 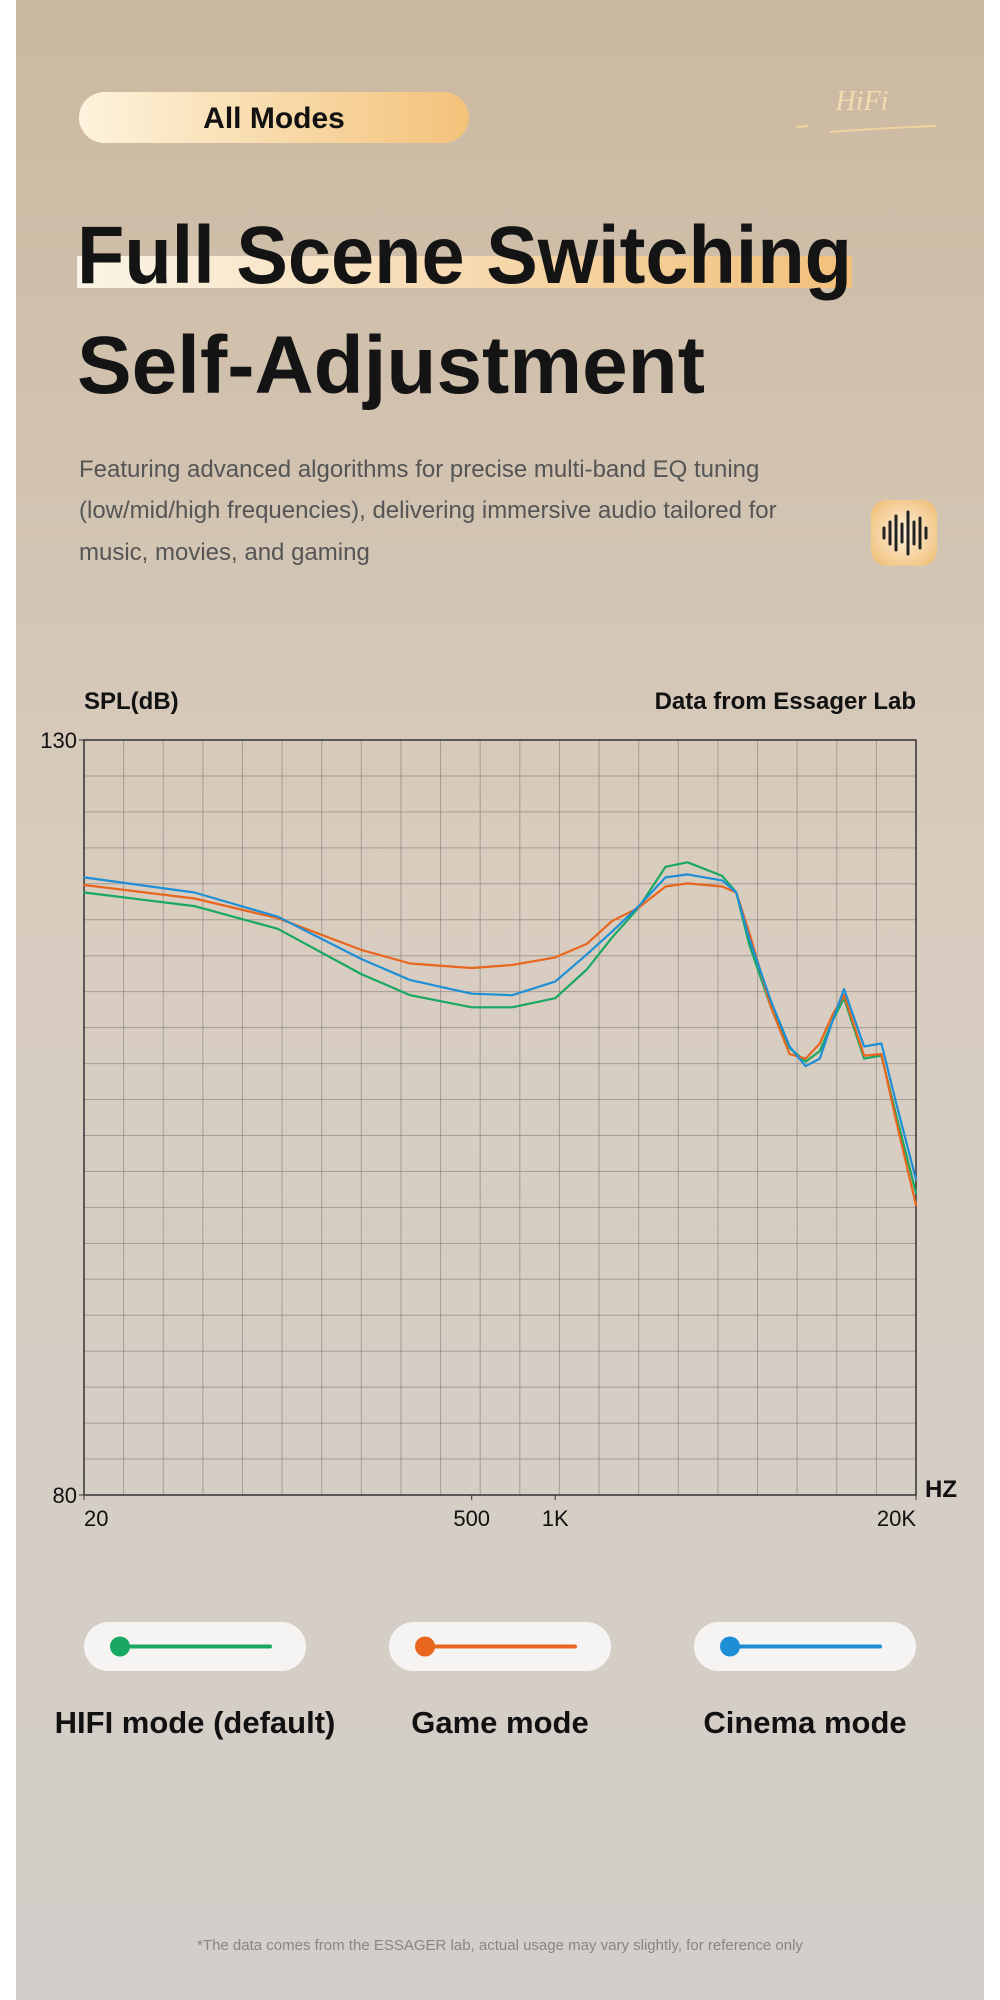 I want to click on badge-pill, so click(x=274, y=117).